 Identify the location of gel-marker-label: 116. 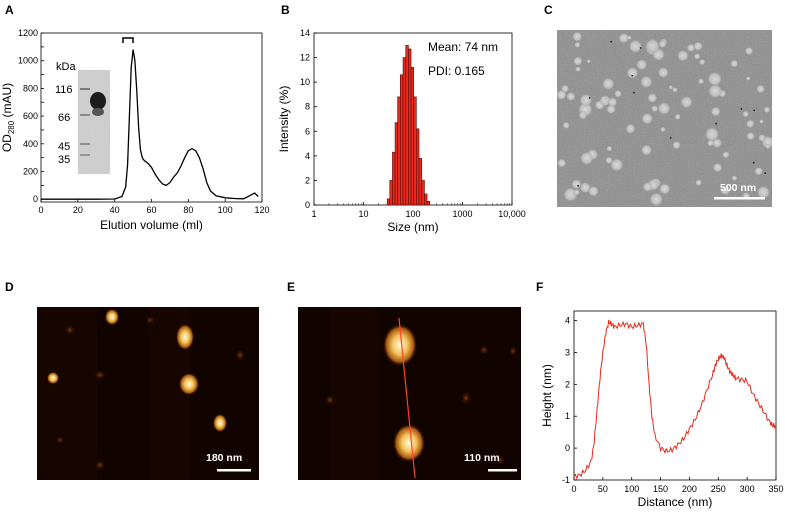
(64, 90).